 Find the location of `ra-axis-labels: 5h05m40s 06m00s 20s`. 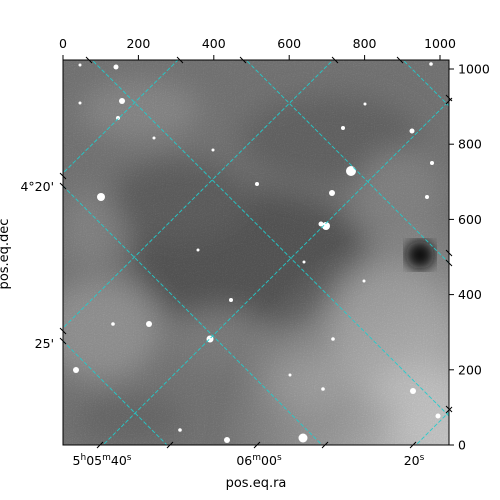

ra-axis-labels: 5h05m40s 06m00s 20s is located at coordinates (249, 460).